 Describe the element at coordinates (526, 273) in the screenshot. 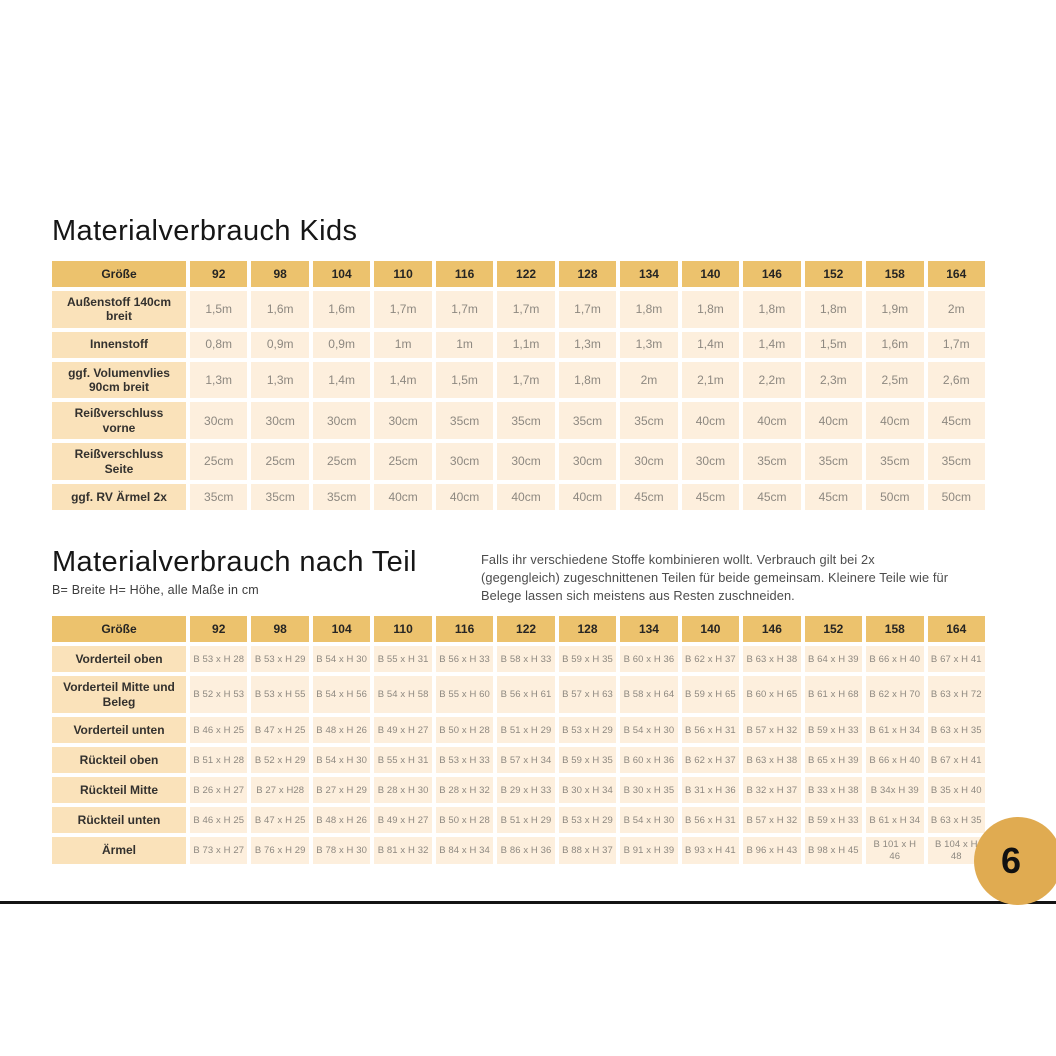

I see `table-size-header: 122` at that location.